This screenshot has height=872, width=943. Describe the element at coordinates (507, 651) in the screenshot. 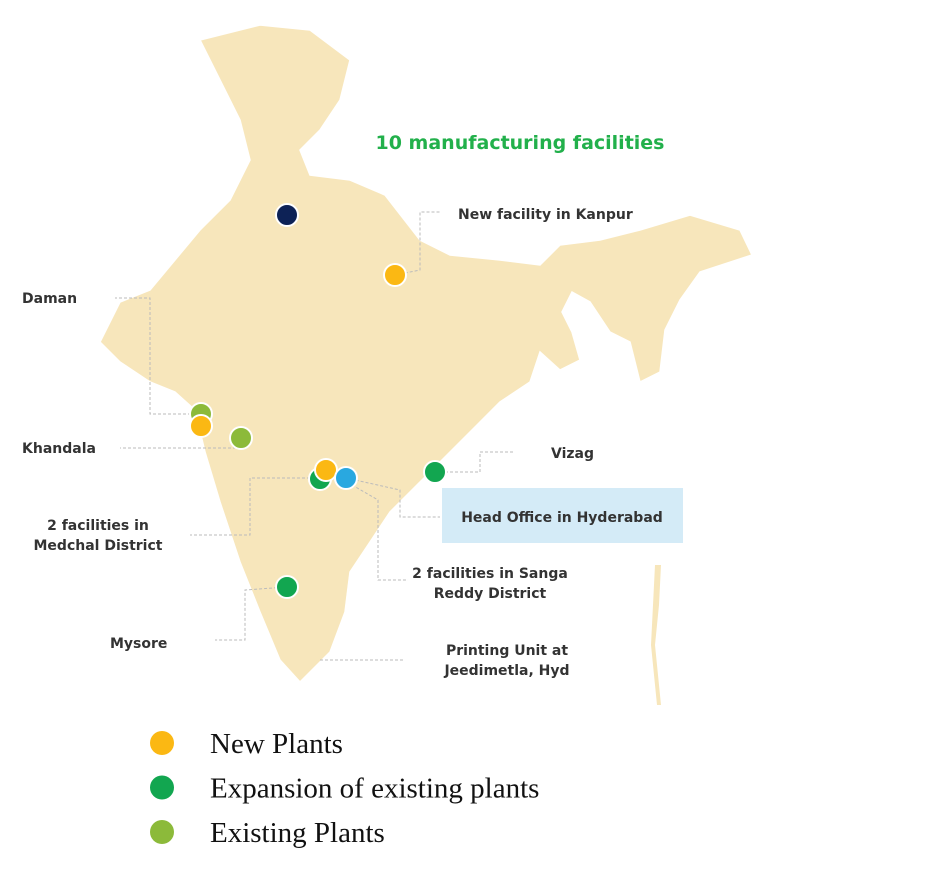

I see `callout: Printing Unit at` at that location.